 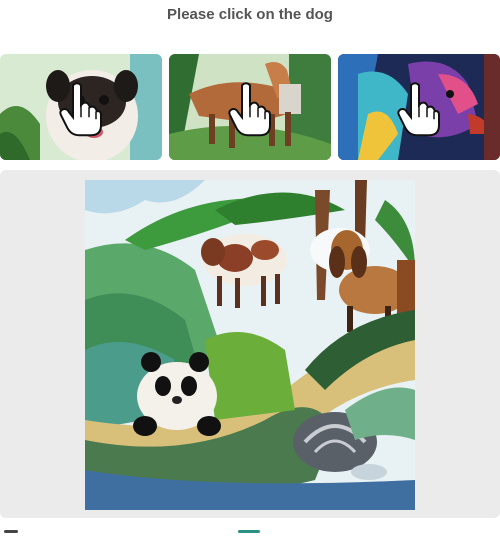 What do you see at coordinates (250, 14) in the screenshot?
I see `captcha-prompt: Please click on the dog` at bounding box center [250, 14].